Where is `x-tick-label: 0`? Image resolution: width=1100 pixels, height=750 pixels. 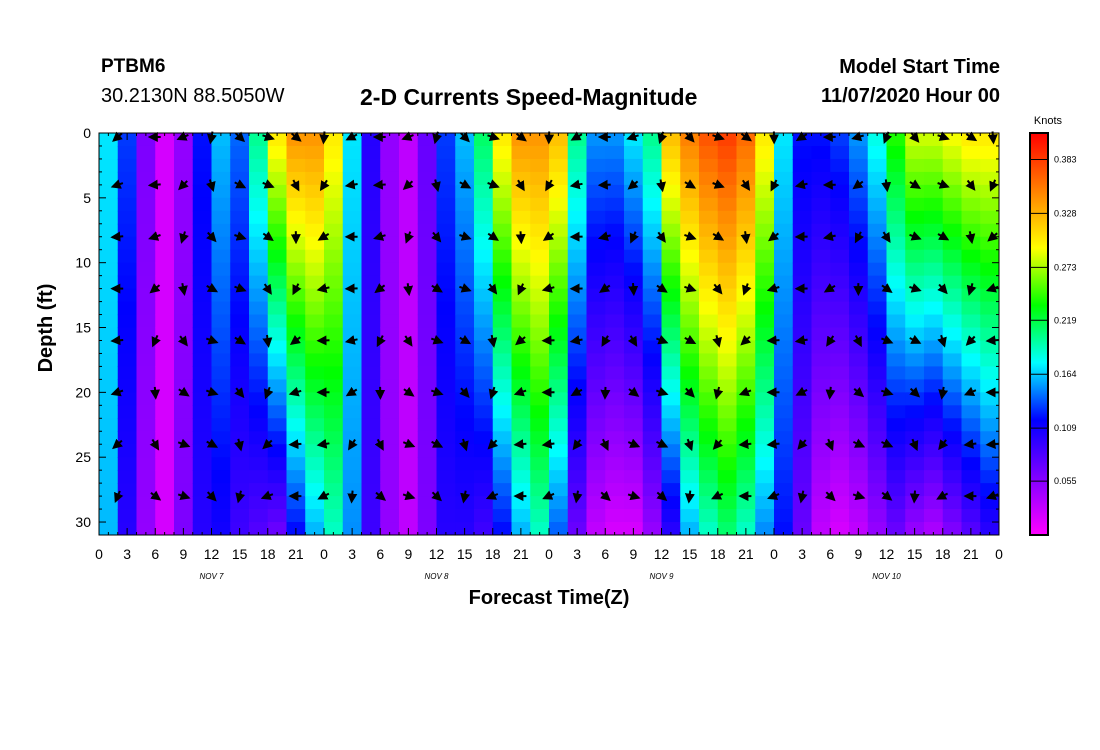
x-tick-label: 0 is located at coordinates (549, 554).